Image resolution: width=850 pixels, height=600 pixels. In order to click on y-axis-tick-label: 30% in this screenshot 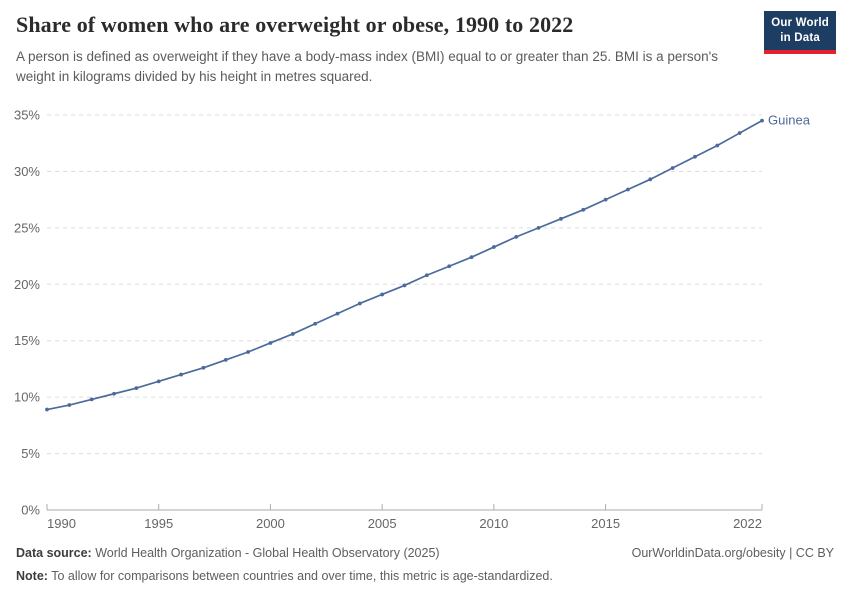, I will do `click(27, 171)`.